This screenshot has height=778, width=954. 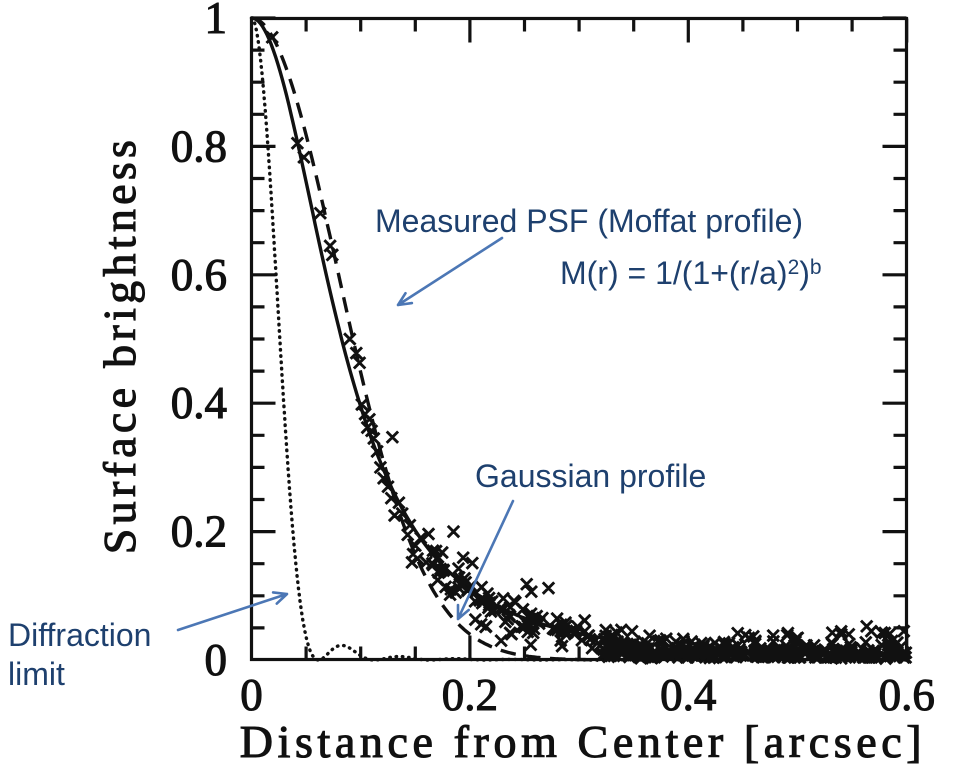 I want to click on svg-text: 0.8, so click(x=199, y=146).